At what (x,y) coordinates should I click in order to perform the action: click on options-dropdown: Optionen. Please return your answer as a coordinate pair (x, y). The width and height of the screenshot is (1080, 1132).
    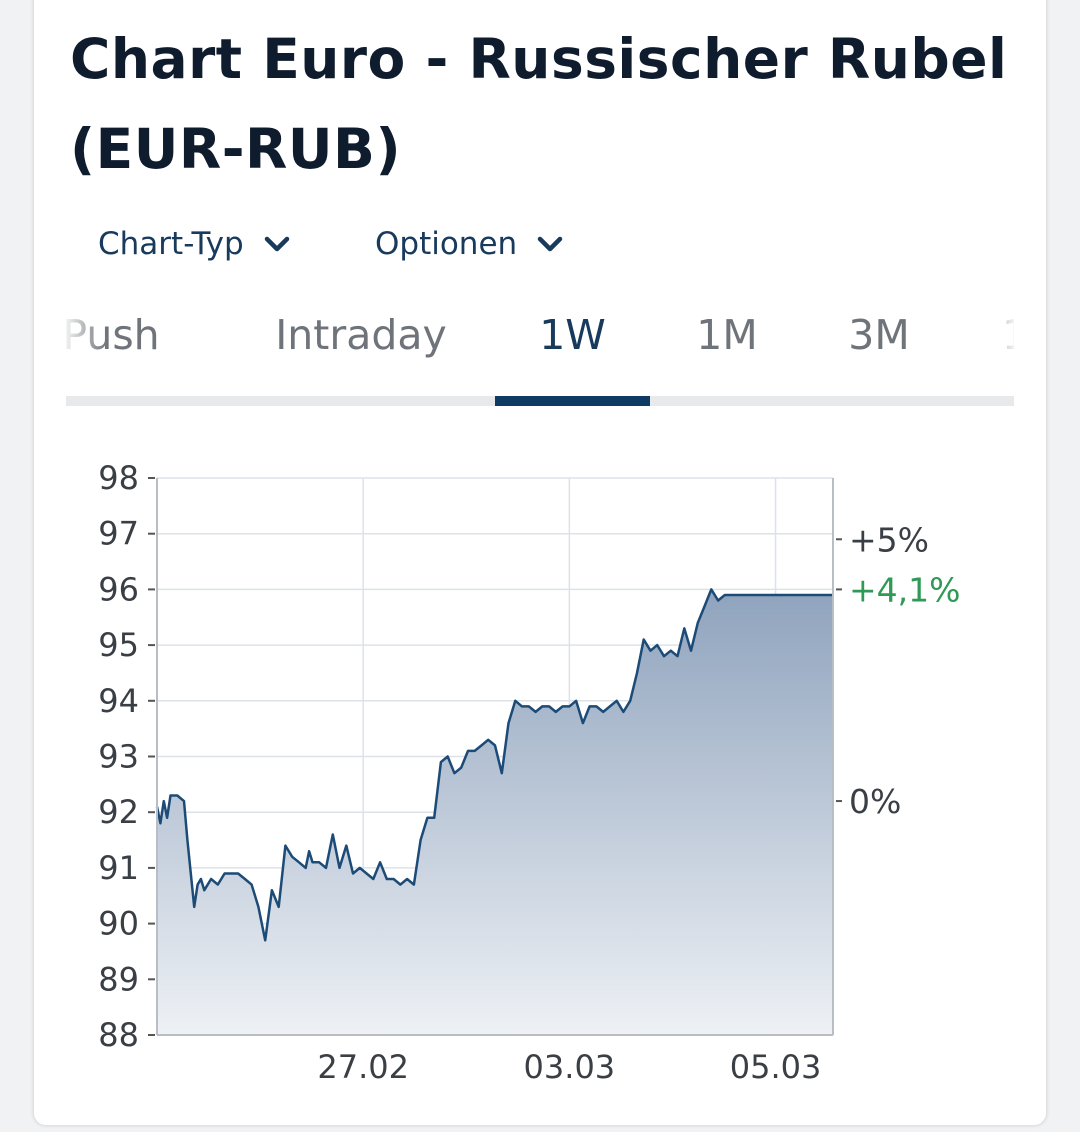
    Looking at the image, I should click on (470, 244).